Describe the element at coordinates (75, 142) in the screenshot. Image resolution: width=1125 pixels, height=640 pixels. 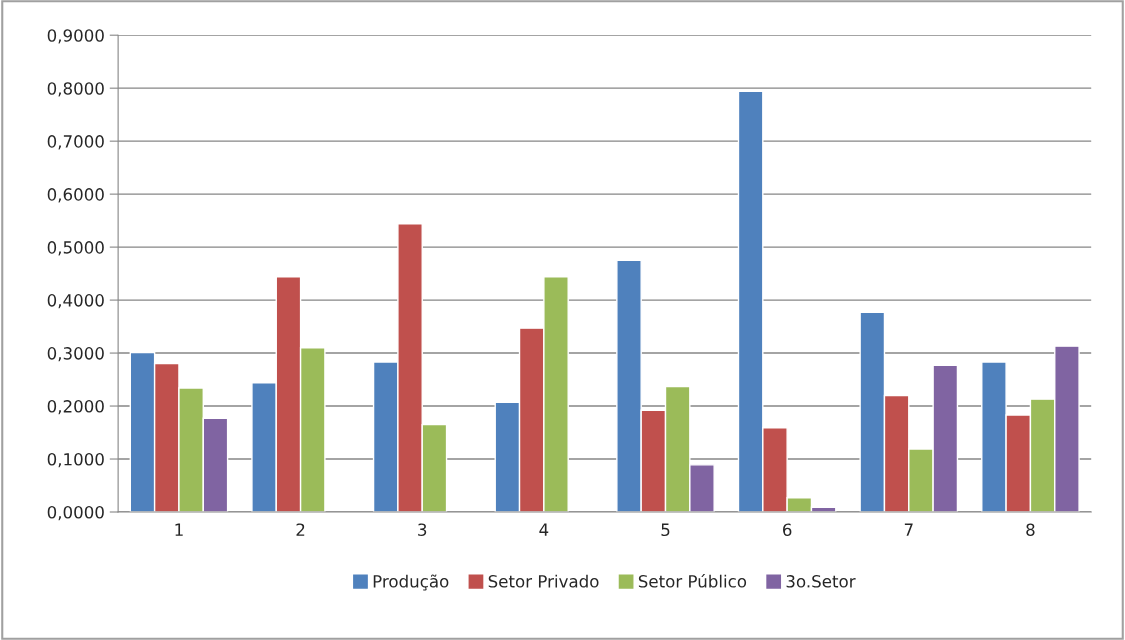
I see `y-tick-label: 0,7000` at that location.